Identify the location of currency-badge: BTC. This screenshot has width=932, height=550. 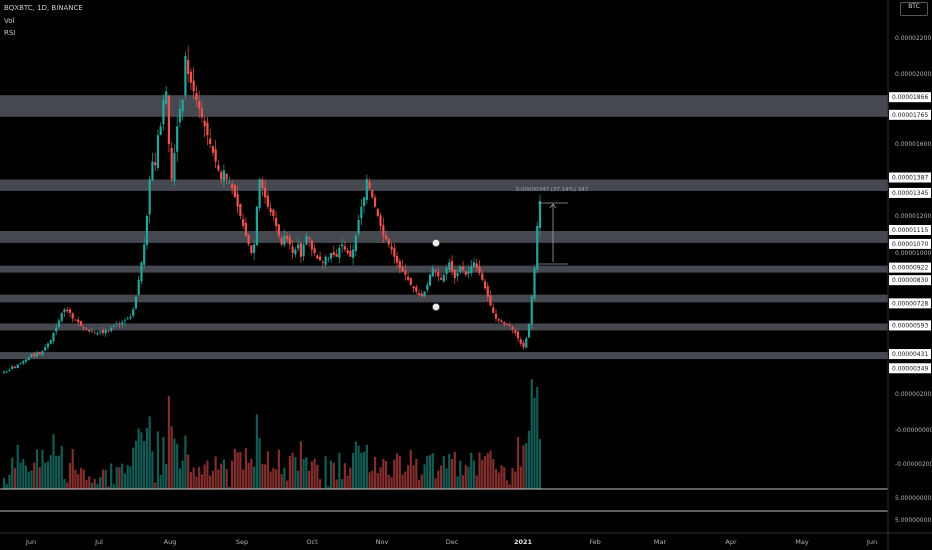
(914, 9).